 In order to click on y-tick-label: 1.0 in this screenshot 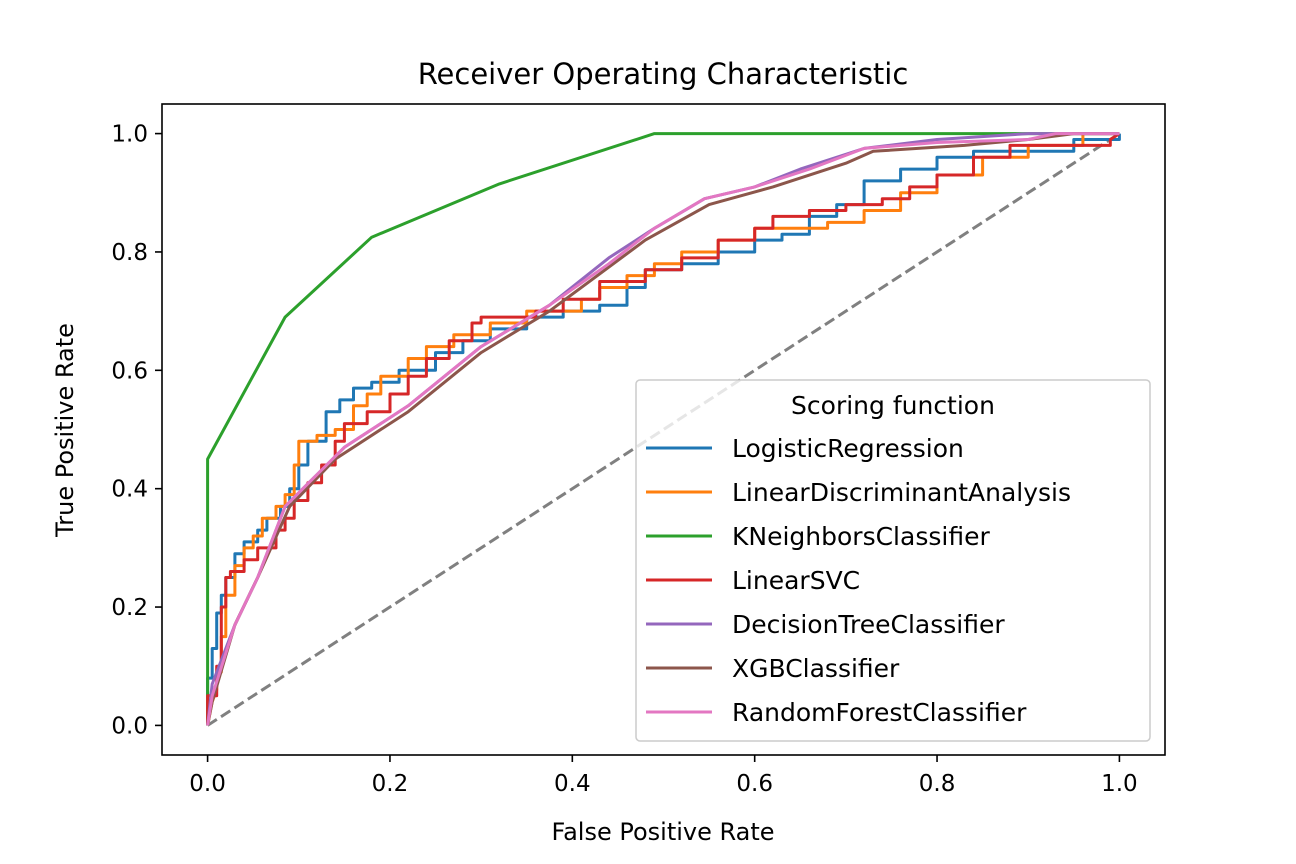, I will do `click(129, 135)`.